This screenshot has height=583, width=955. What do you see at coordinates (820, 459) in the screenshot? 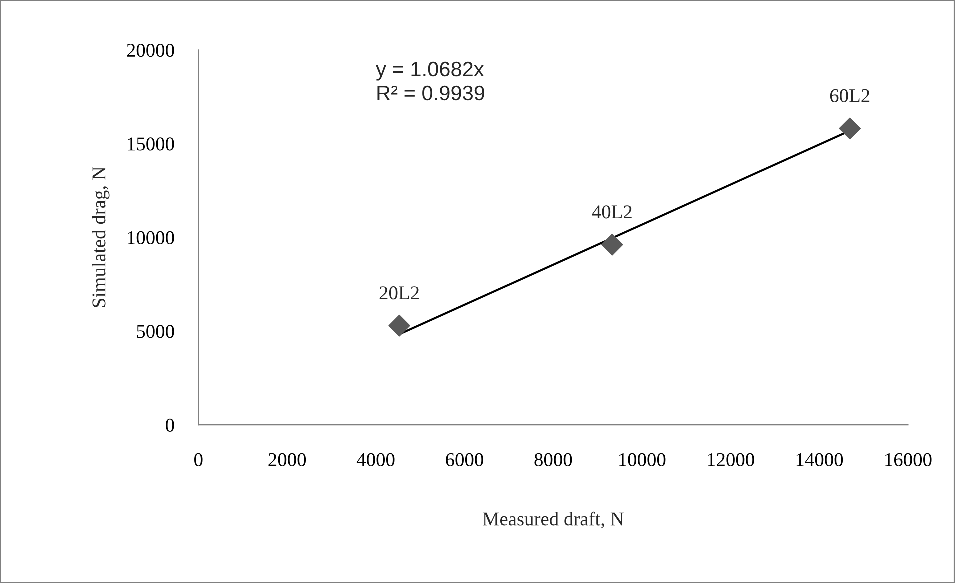
I see `x-tick-label: 14000` at bounding box center [820, 459].